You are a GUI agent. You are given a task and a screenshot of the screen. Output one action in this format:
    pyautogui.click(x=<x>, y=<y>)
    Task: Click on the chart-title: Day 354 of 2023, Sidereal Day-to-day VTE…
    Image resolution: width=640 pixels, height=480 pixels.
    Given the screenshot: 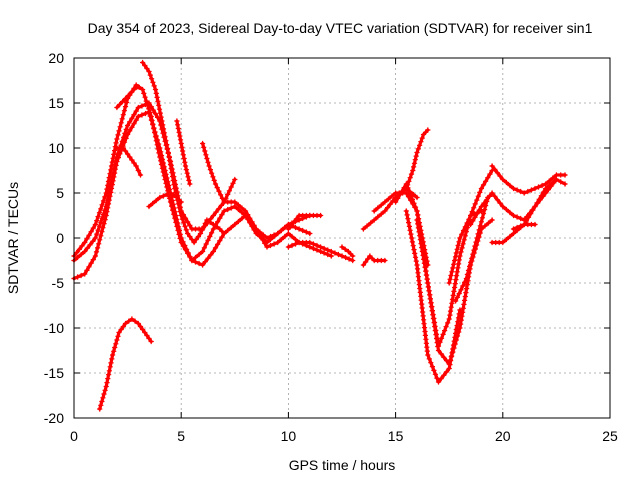 What is the action you would take?
    pyautogui.click(x=340, y=28)
    